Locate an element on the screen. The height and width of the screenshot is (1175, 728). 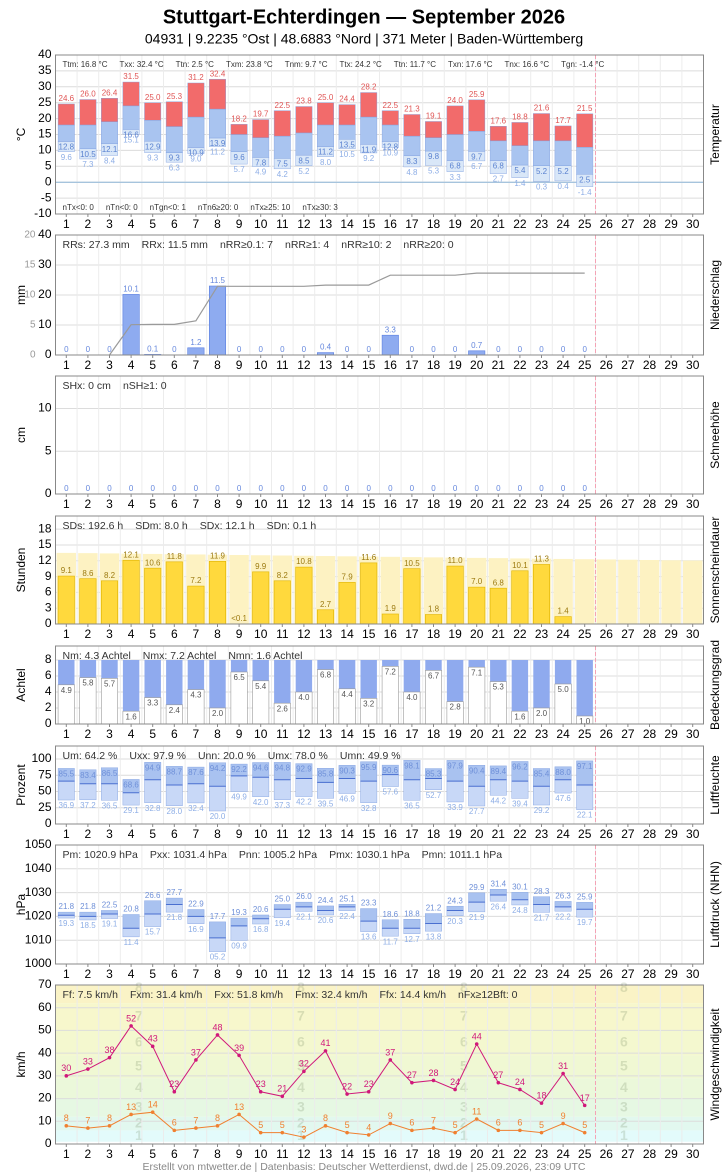
value-label: 13.8 is located at coordinates (434, 936).